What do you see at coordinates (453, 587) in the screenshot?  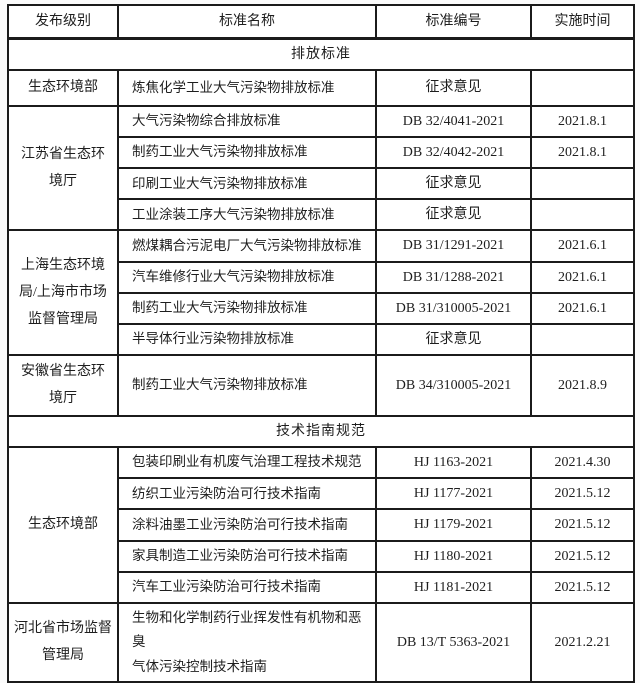 I see `standard-code-cell: HJ 1181-2021` at bounding box center [453, 587].